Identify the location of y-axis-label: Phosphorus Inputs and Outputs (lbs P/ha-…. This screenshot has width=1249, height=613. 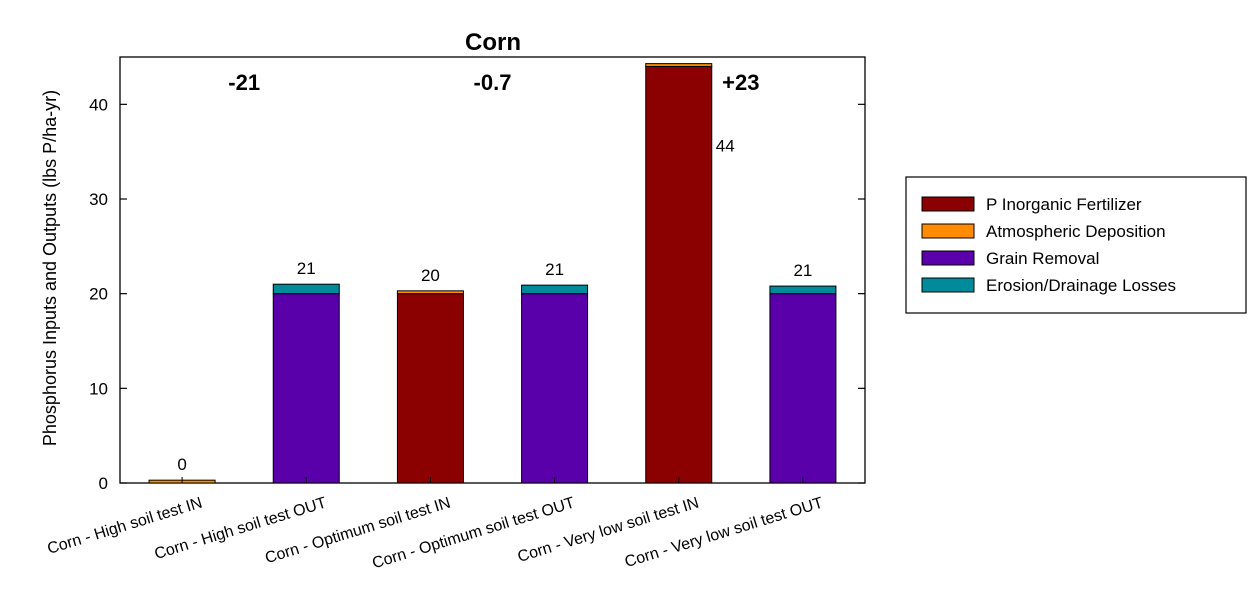
(50, 268).